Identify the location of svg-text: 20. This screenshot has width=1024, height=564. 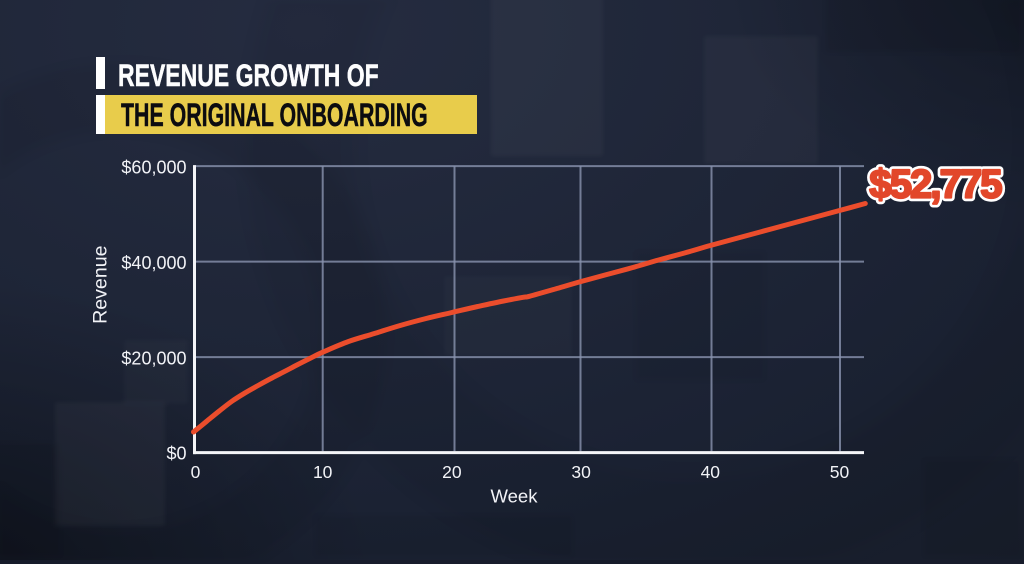
(452, 472).